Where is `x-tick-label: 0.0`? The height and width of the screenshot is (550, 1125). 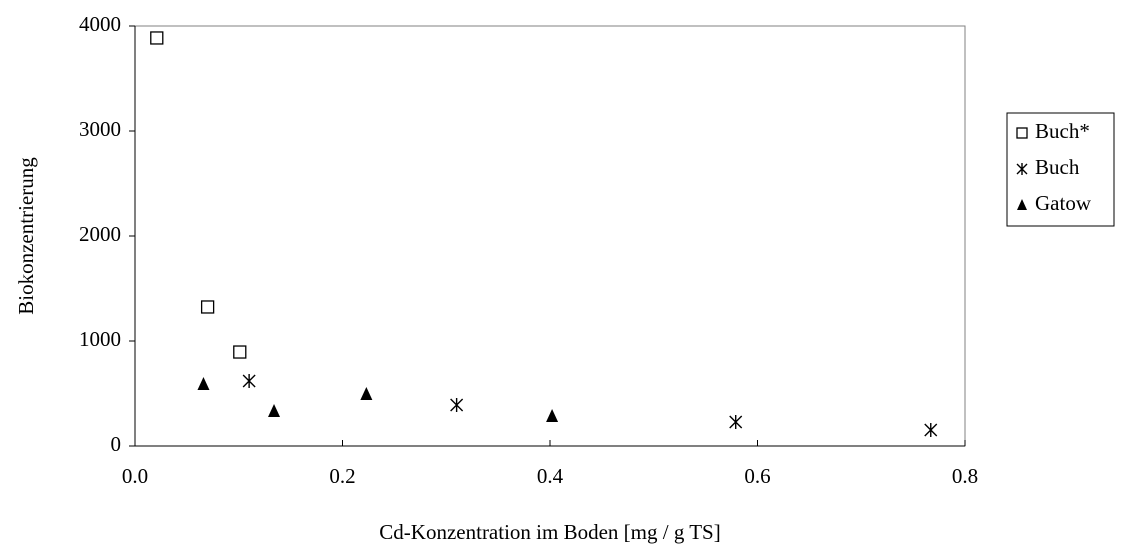
x-tick-label: 0.0 is located at coordinates (135, 476).